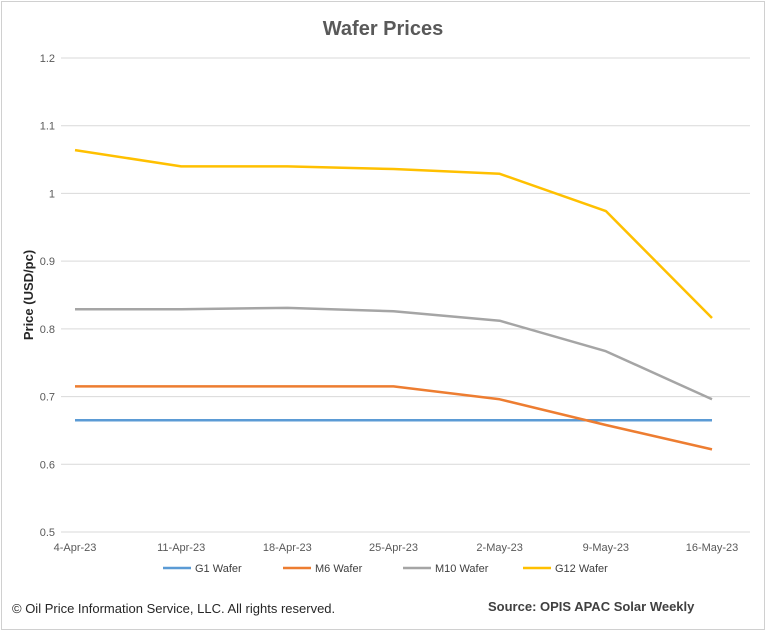 The height and width of the screenshot is (633, 768). What do you see at coordinates (75, 548) in the screenshot?
I see `x-tick-label: 4-Apr-23` at bounding box center [75, 548].